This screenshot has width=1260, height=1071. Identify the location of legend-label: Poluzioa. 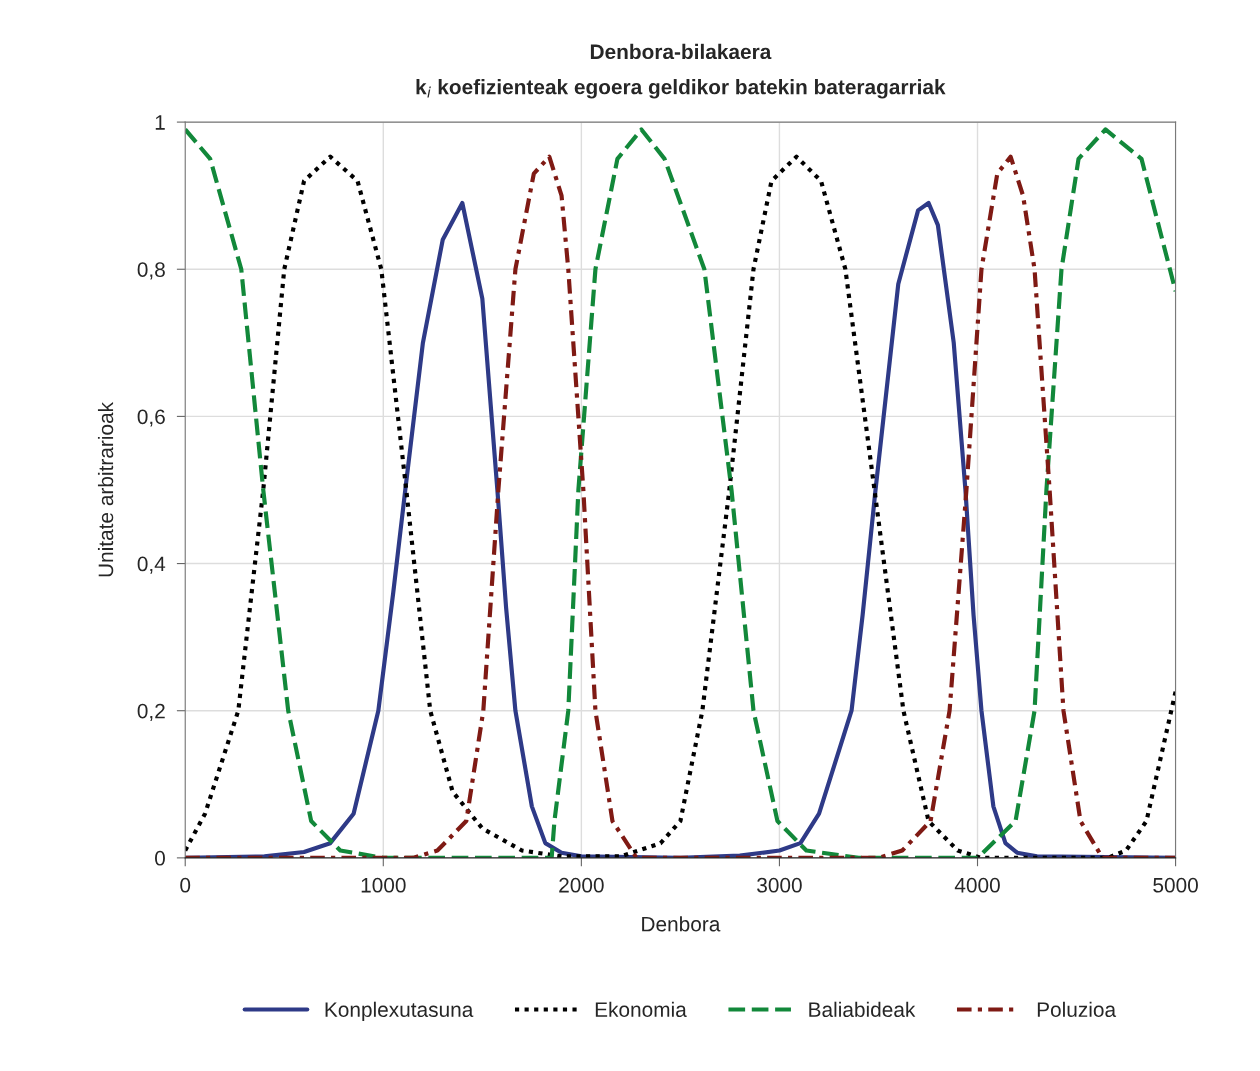
(1077, 1009).